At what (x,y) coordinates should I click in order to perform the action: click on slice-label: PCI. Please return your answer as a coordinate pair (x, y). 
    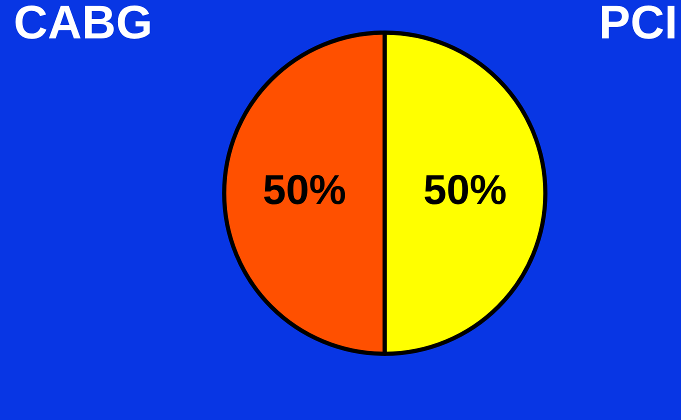
    Looking at the image, I should click on (638, 22).